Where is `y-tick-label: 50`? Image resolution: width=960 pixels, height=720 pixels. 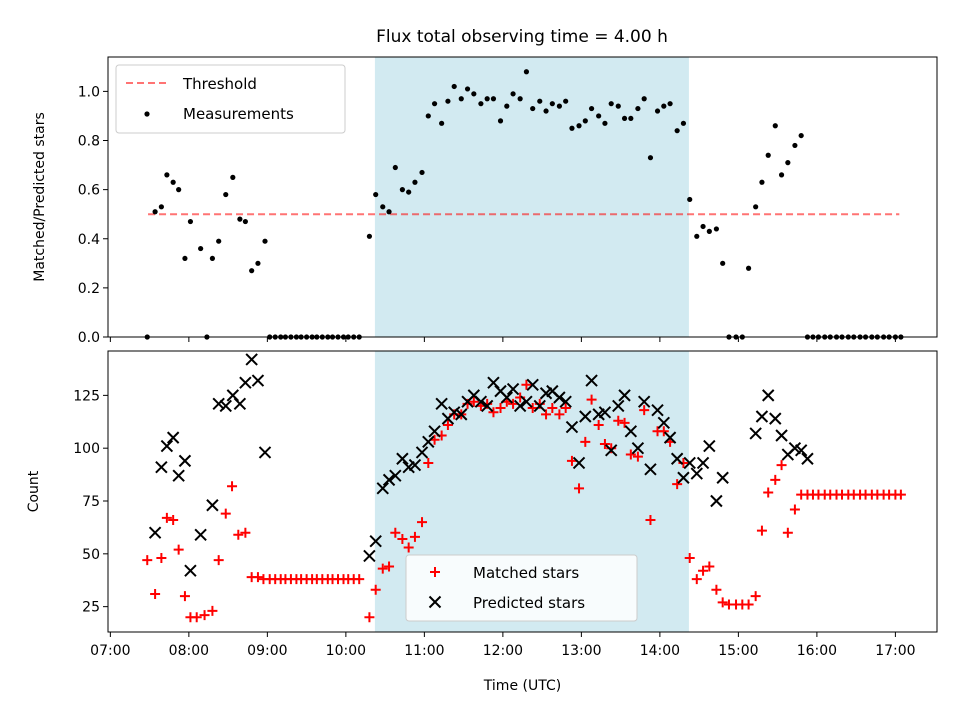 y-tick-label: 50 is located at coordinates (91, 555).